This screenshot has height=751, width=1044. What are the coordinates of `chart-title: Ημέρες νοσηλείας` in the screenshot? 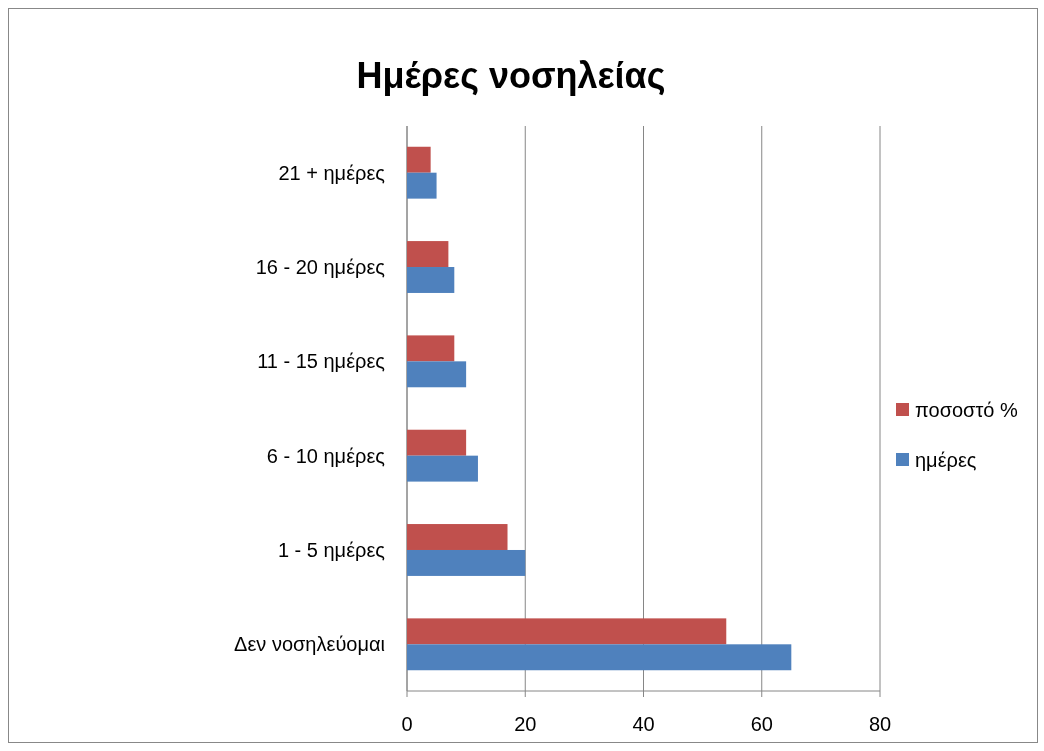 It's located at (511, 75).